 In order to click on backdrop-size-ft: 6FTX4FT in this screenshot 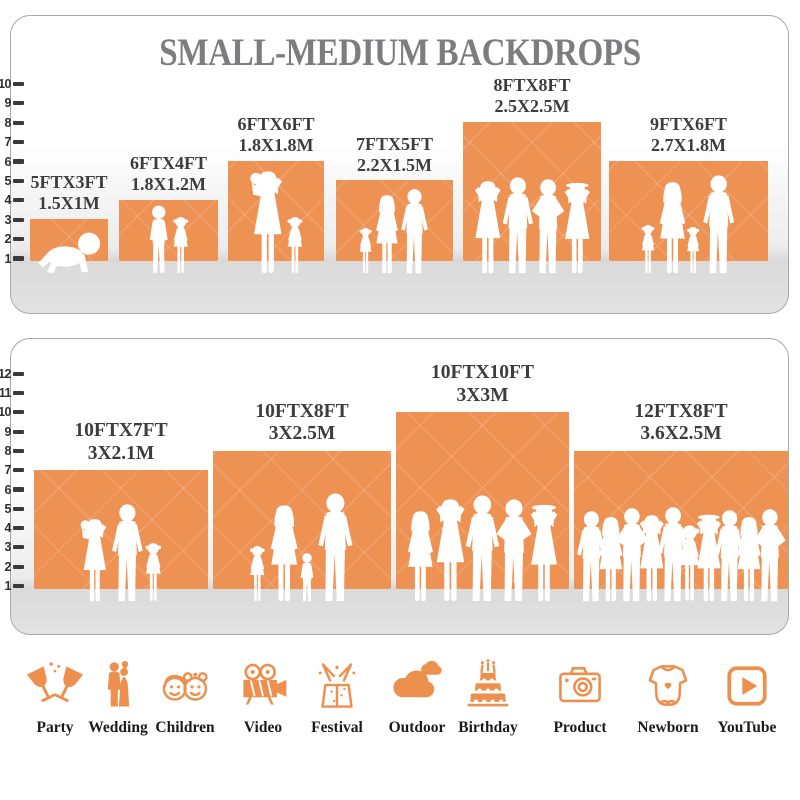, I will do `click(168, 163)`.